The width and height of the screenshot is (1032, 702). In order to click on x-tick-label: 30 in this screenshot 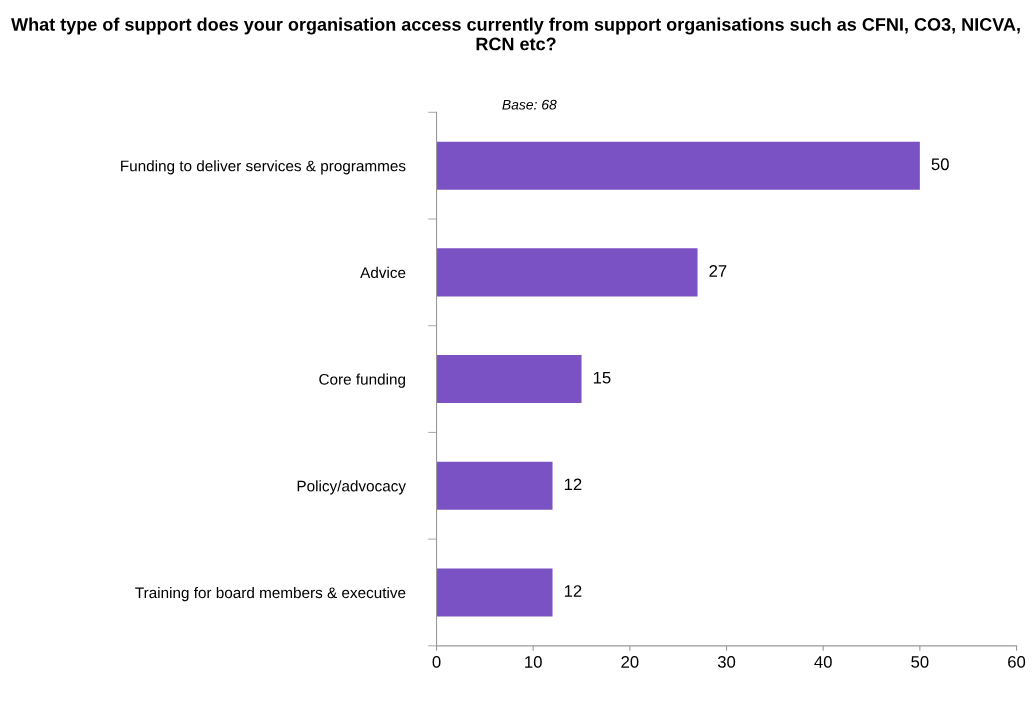, I will do `click(726, 662)`.